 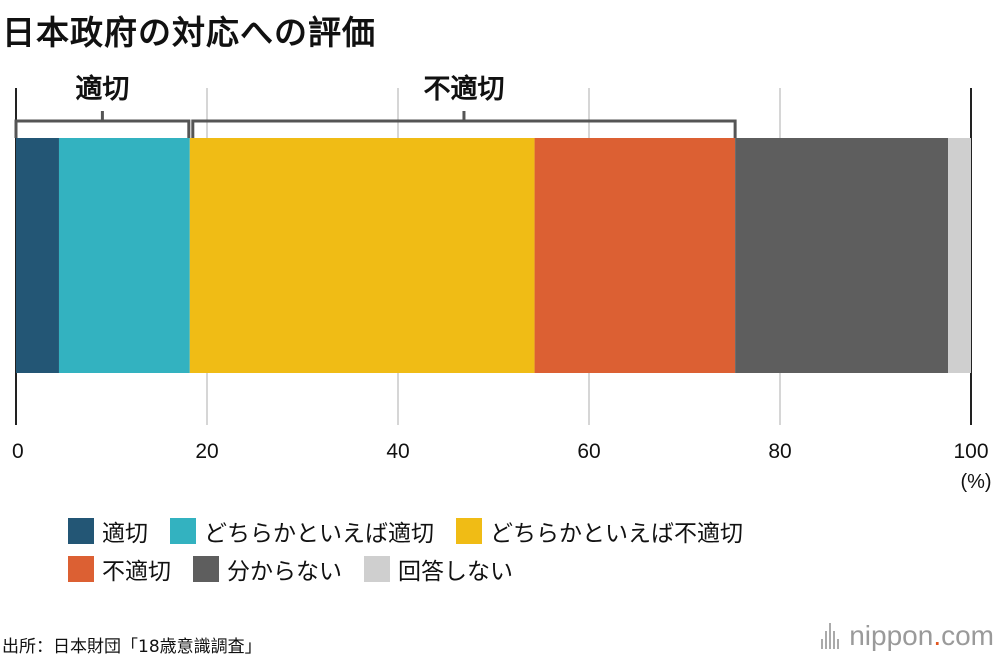 I want to click on legend-item: 不適切, so click(x=119, y=569).